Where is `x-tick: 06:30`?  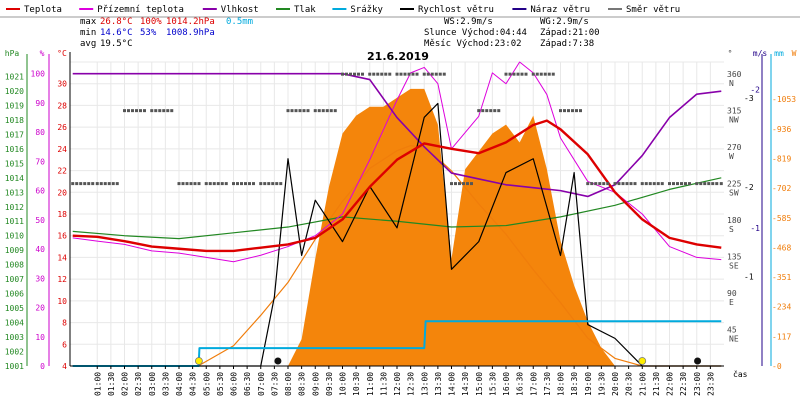 x-tick: 06:30 is located at coordinates (247, 384).